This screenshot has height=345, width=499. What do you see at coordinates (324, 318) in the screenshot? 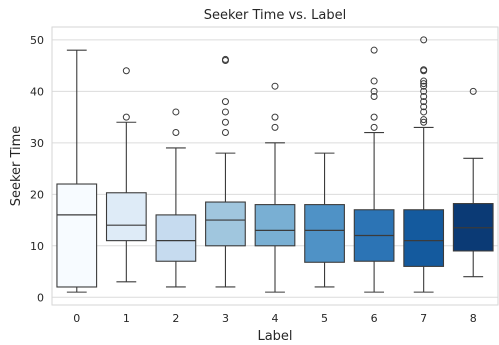
I see `x-tick-5: 5` at bounding box center [324, 318].